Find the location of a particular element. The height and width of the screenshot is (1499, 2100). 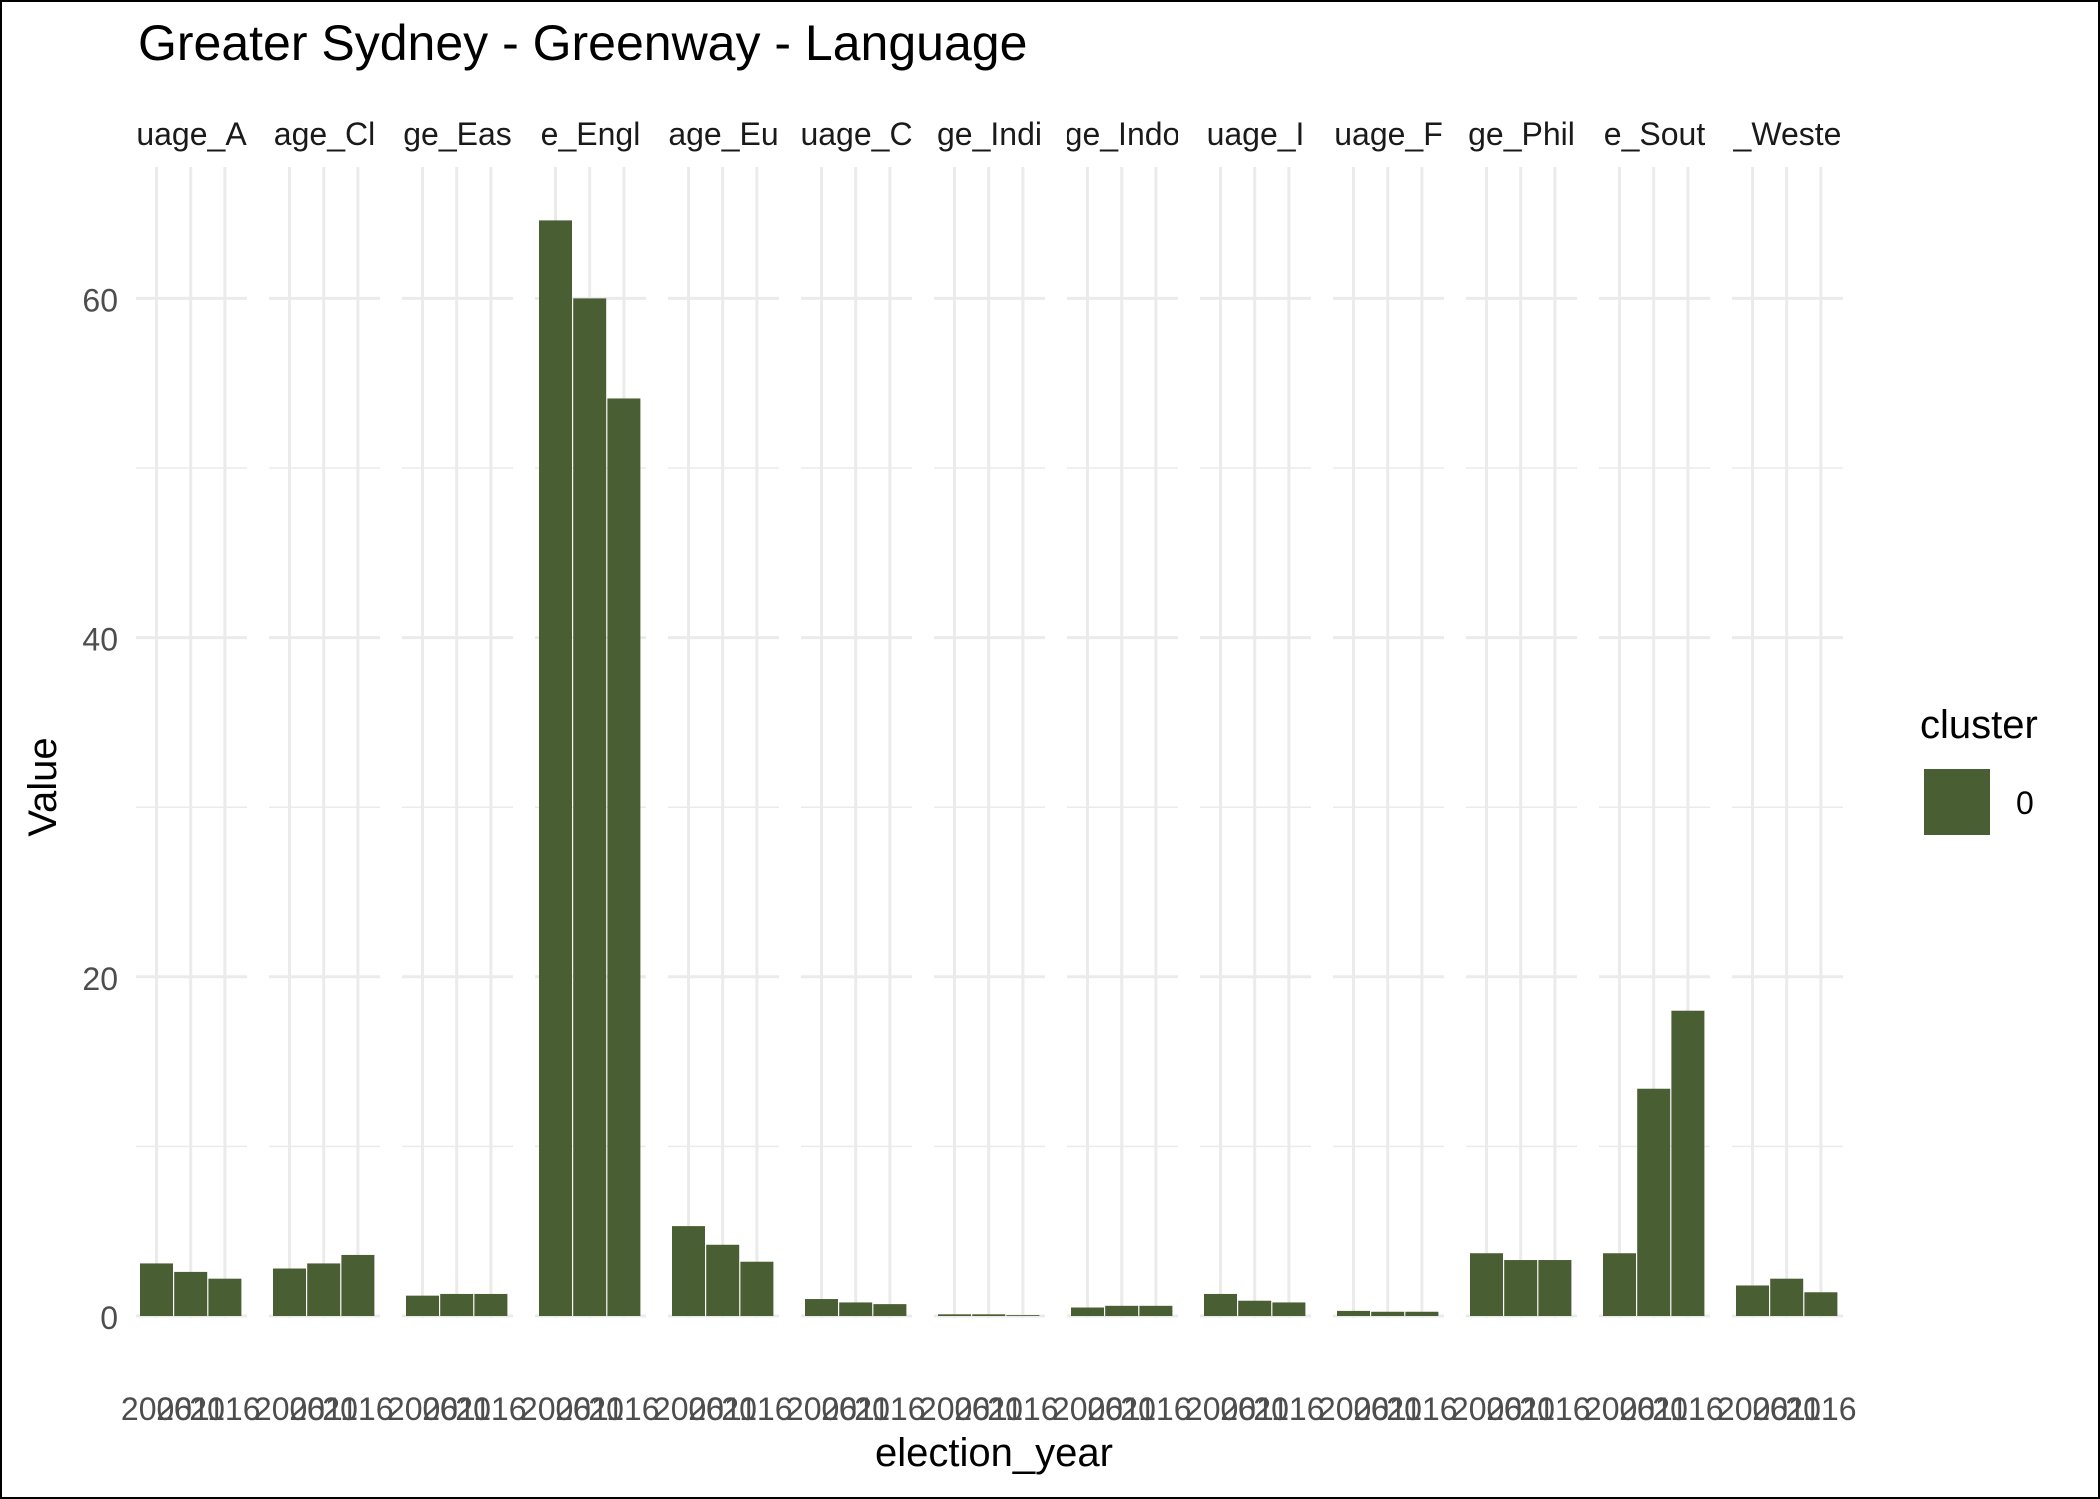

facet-strip-label: age_Eu is located at coordinates (723, 134).